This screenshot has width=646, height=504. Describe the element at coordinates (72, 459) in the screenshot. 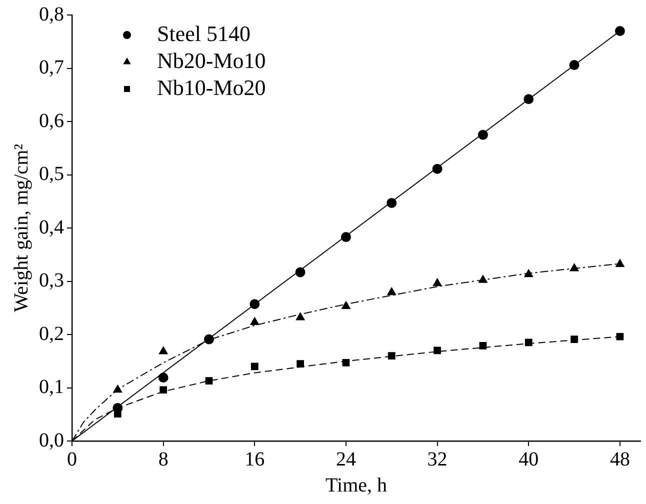

I see `x-tick-label: 0` at that location.